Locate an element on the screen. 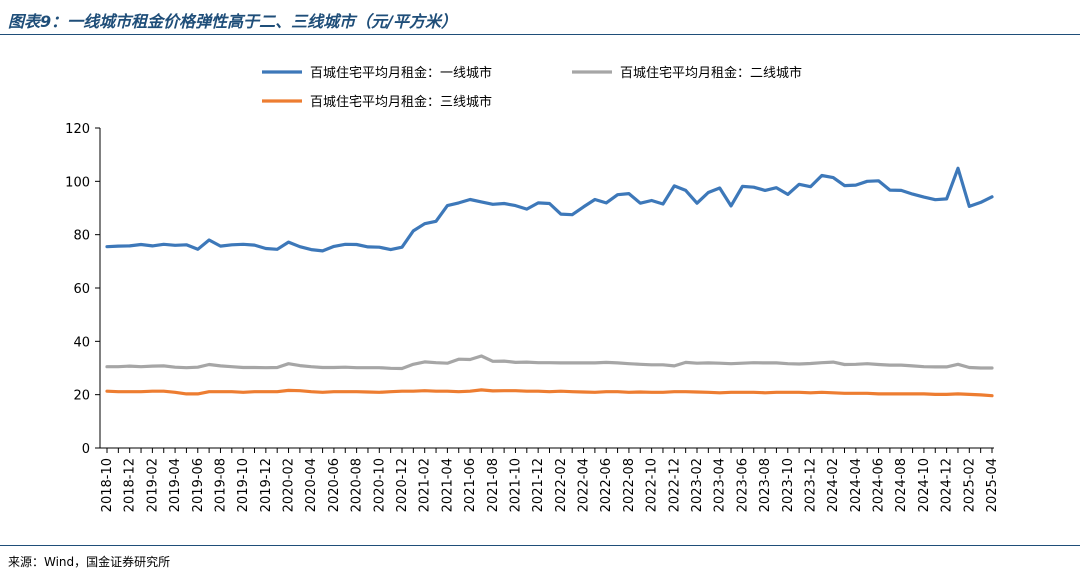  legend-label-1: 百城住宅平均月租金：一线城市 is located at coordinates (401, 73).